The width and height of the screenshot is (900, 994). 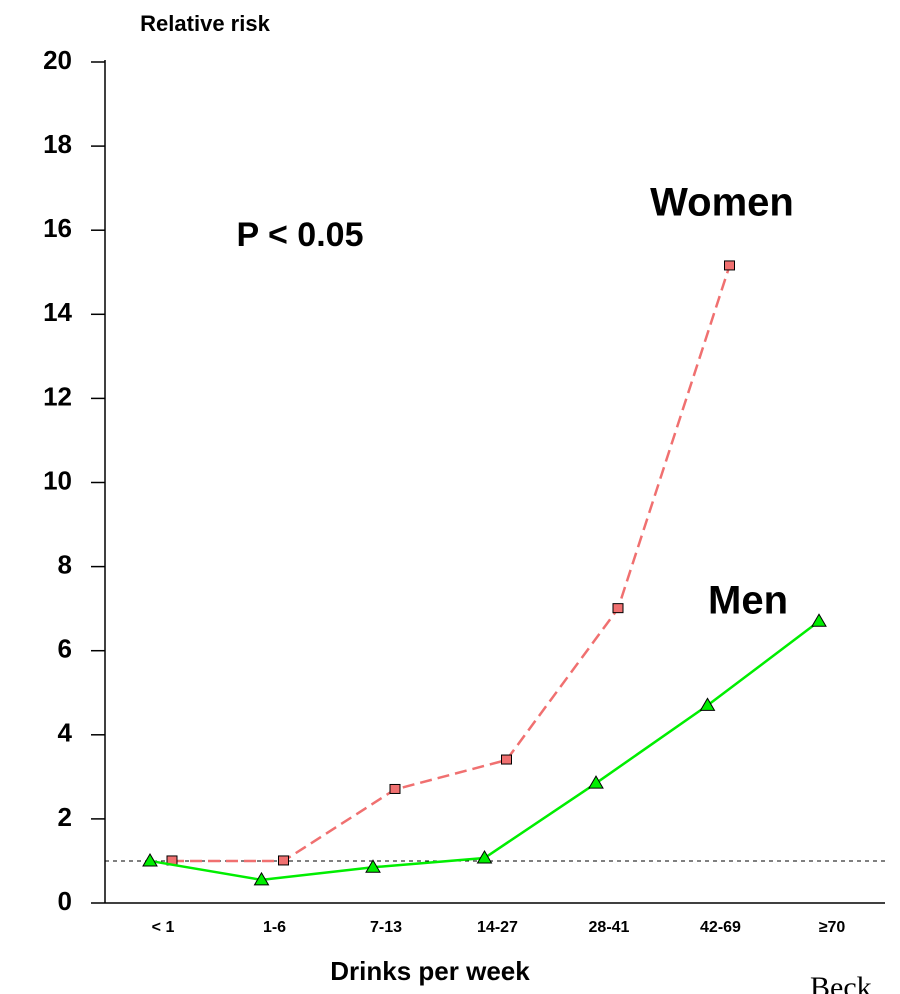 I want to click on series-label: Men, so click(x=748, y=601).